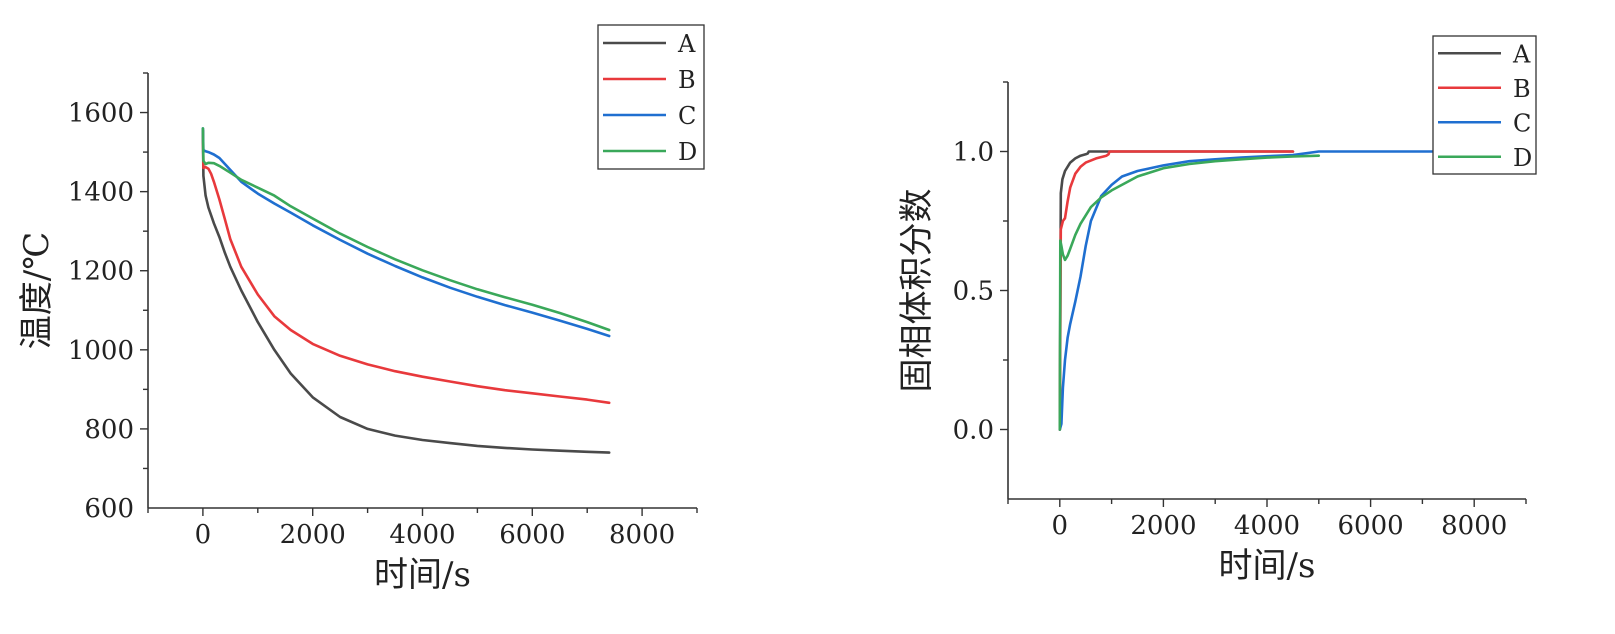 The image size is (1615, 634). What do you see at coordinates (109, 430) in the screenshot?
I see `y-tick-label: 800` at bounding box center [109, 430].